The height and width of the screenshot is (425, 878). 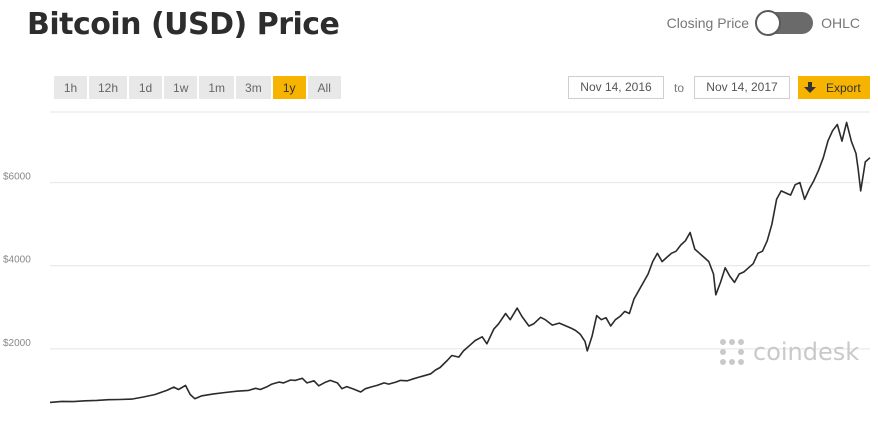 I want to click on end-date-field: Nov 14, 2017, so click(x=742, y=87).